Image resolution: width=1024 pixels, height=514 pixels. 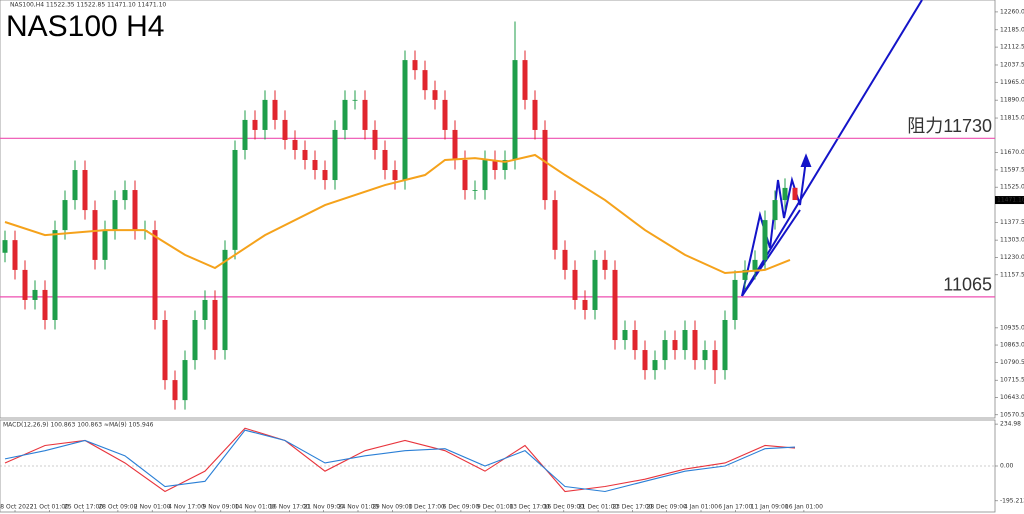 I want to click on y-tick-label: 11230.00, so click(x=1012, y=257).